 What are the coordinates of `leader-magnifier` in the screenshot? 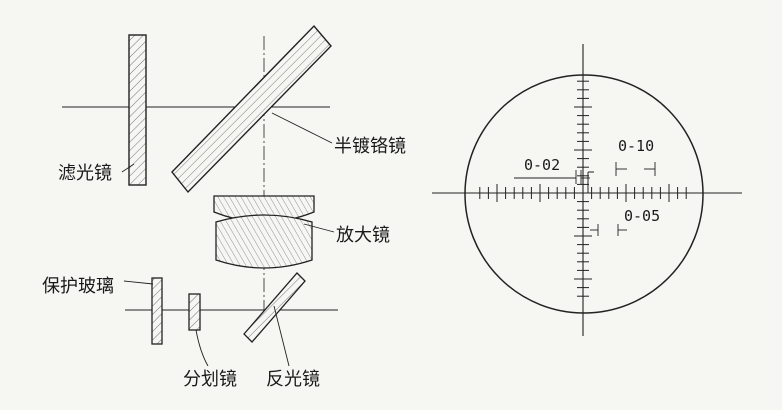 It's located at (319, 228).